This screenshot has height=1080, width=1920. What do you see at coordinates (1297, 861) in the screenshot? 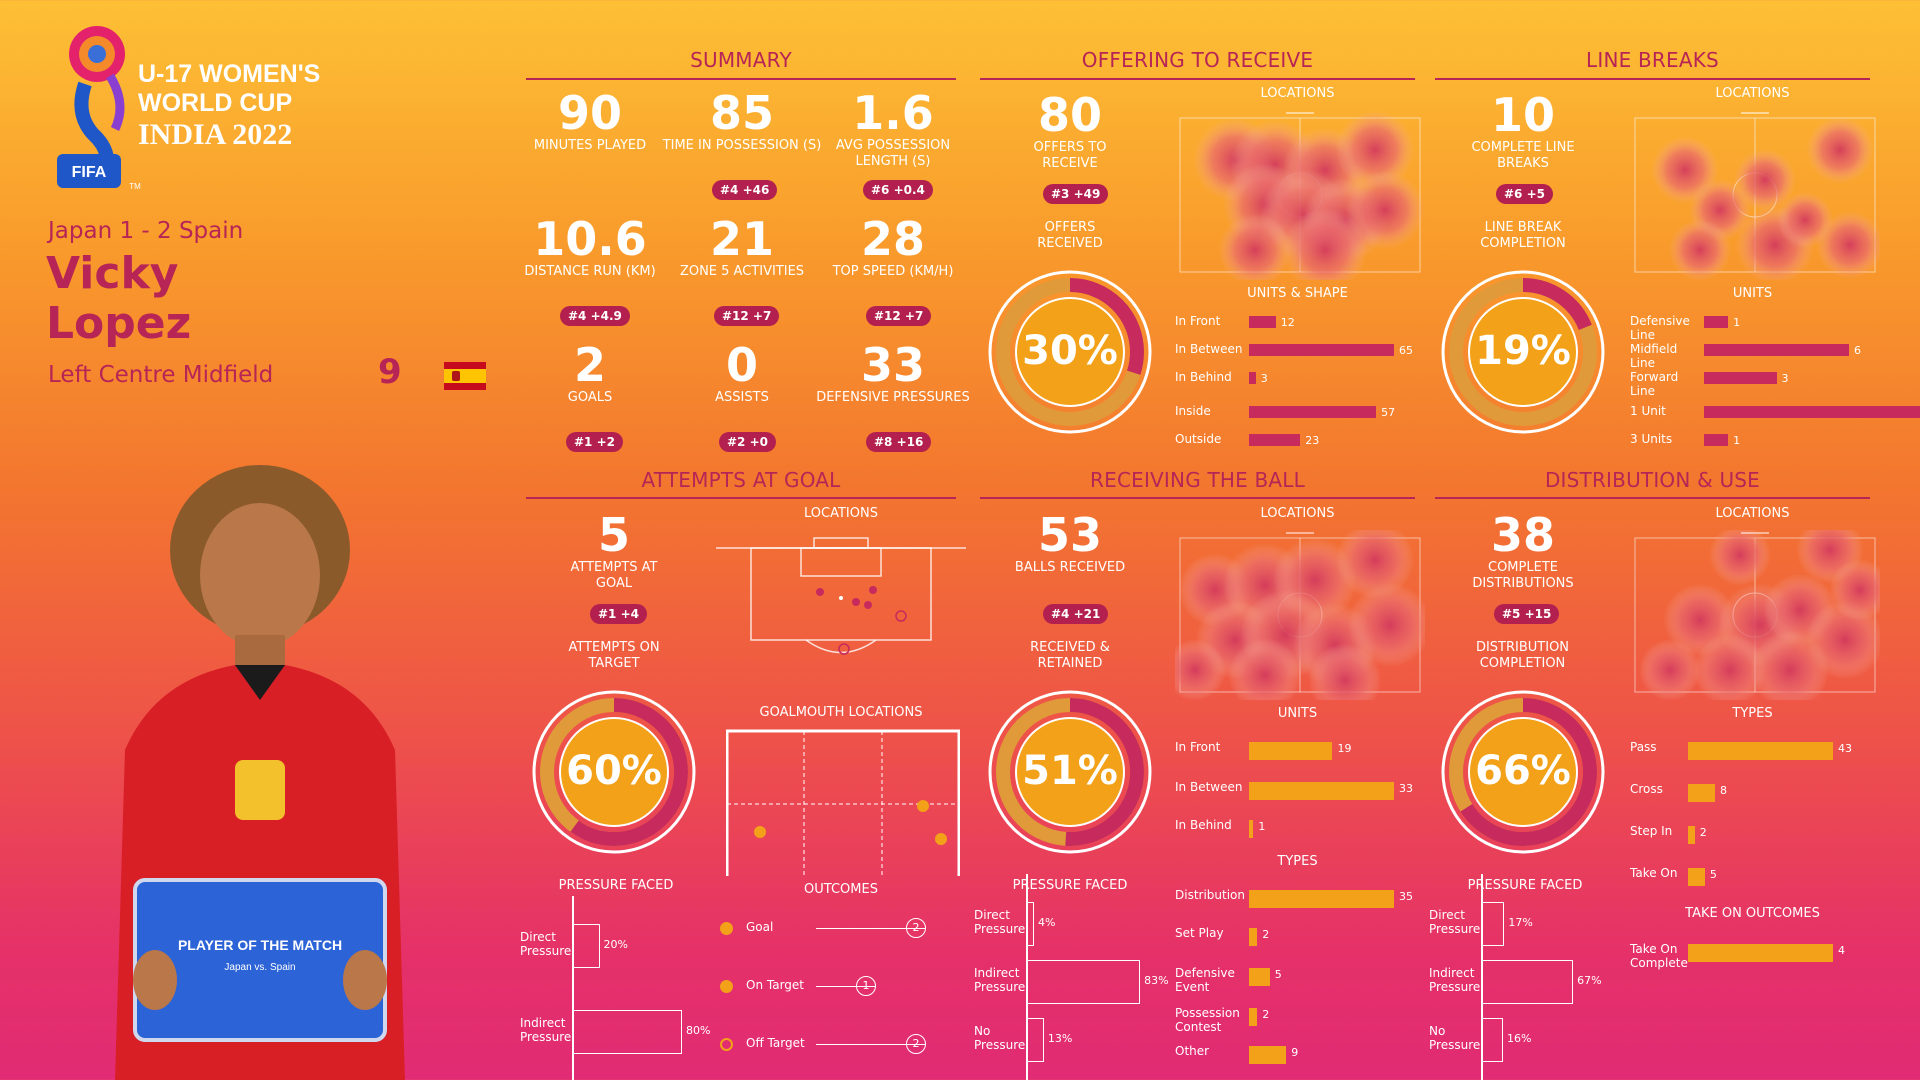
I see `receiving-types-title: TYPES` at bounding box center [1297, 861].